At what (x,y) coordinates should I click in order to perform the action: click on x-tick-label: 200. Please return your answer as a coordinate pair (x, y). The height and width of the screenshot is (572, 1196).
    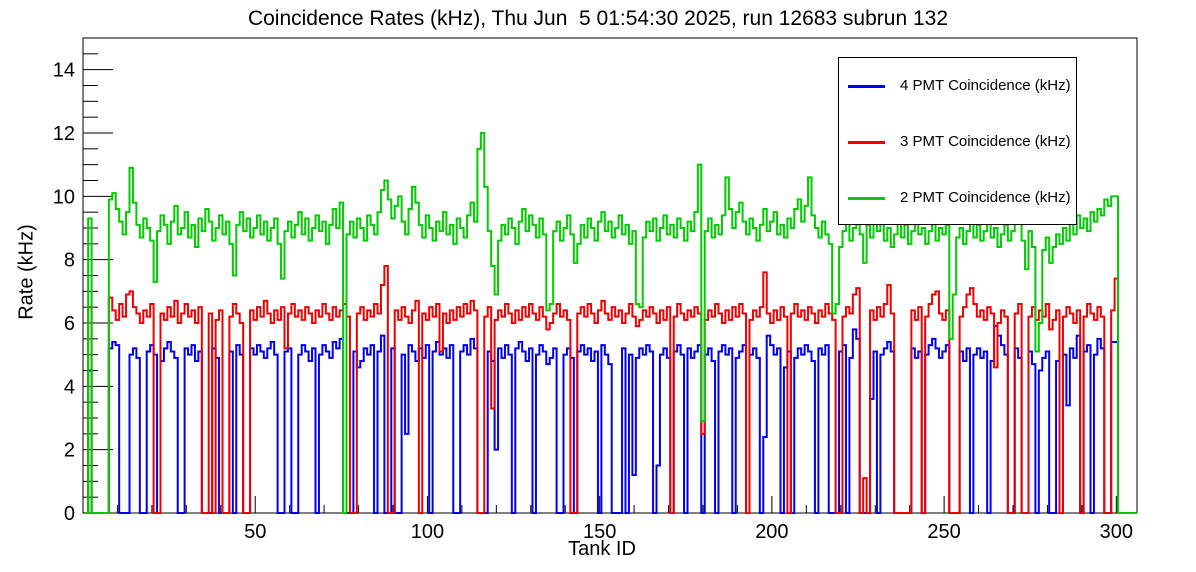
    Looking at the image, I should click on (771, 532).